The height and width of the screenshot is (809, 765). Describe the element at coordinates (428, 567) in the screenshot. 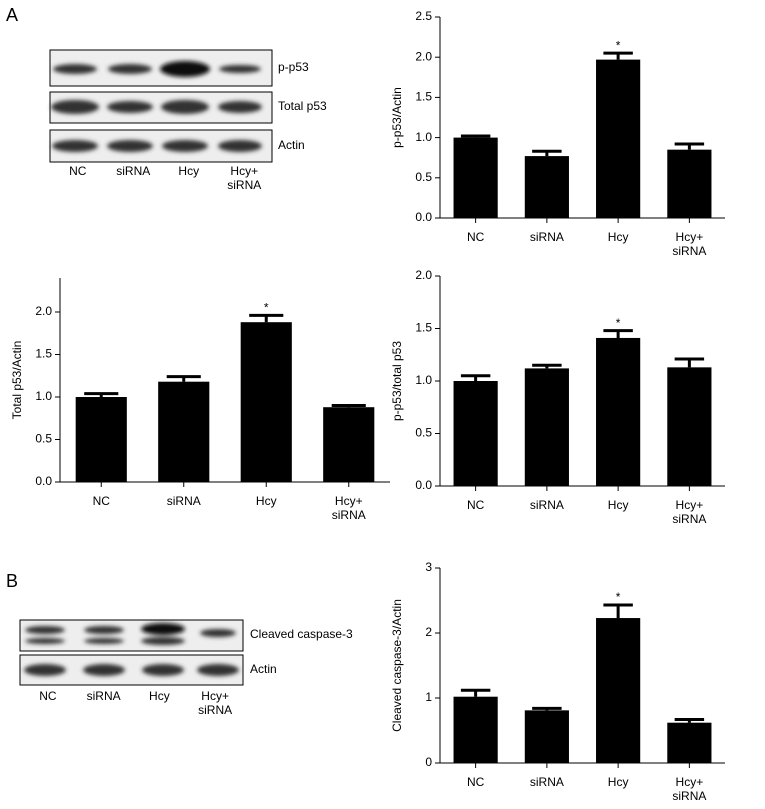

I see `y-tick-label: 3` at that location.